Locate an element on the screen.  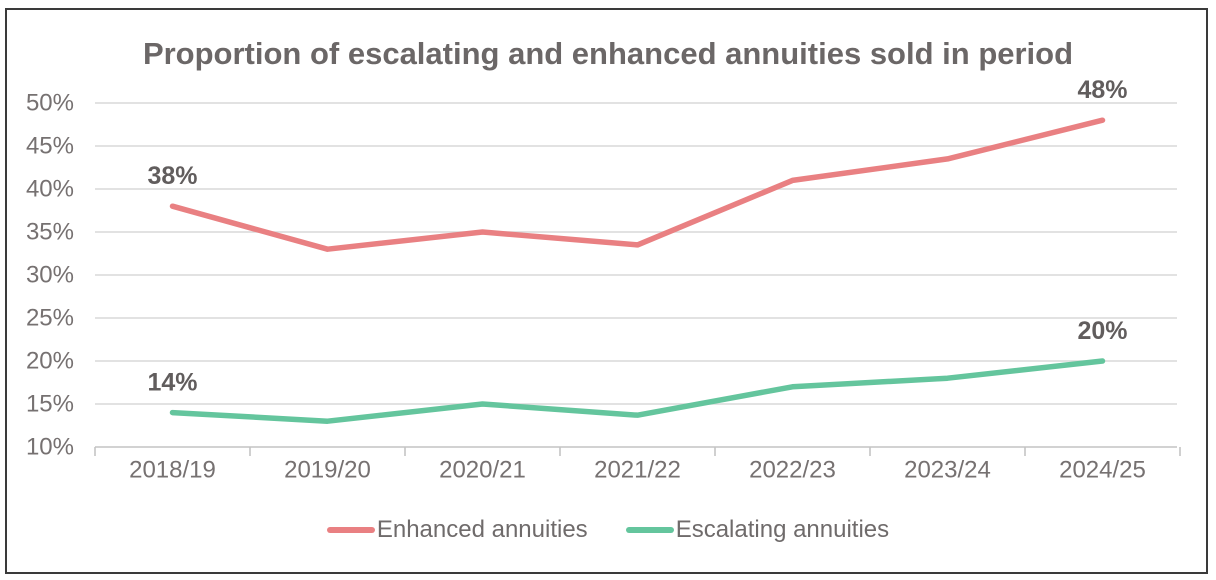
y-axis-tick-label: 30% is located at coordinates (50, 275).